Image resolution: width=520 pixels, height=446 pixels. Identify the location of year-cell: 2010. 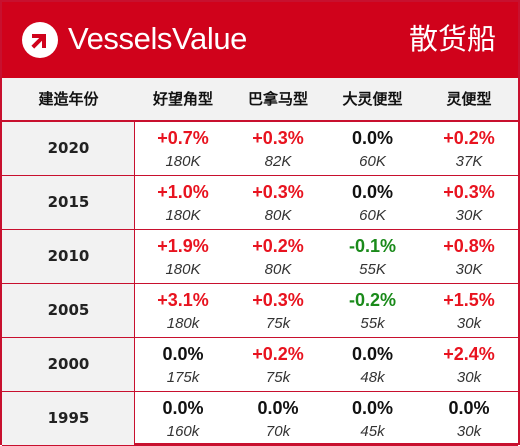
(68, 256).